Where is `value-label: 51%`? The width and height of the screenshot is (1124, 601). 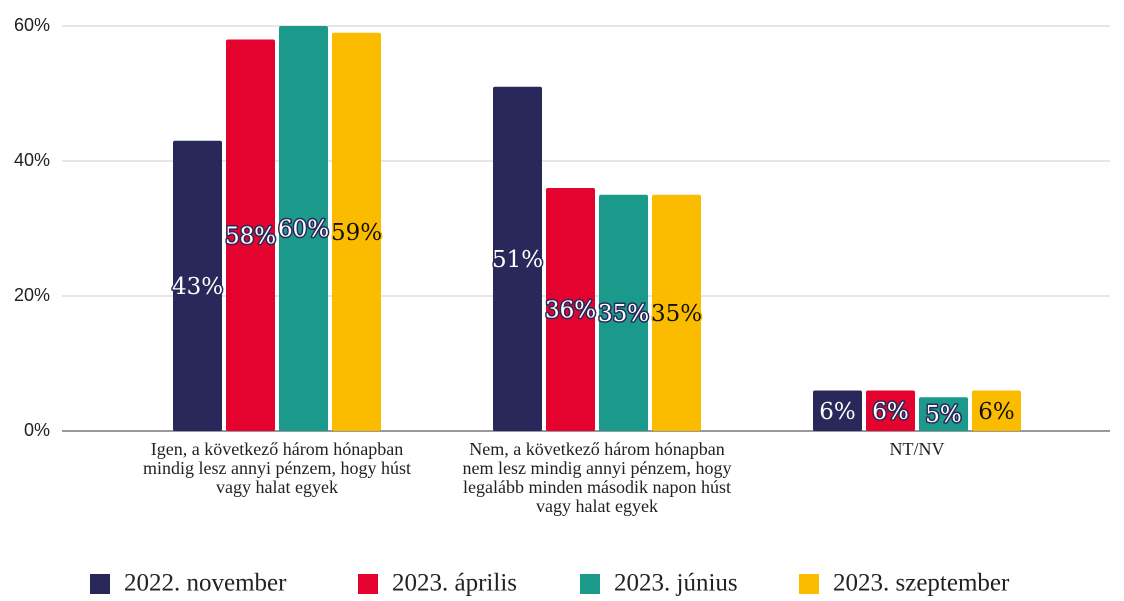
value-label: 51% is located at coordinates (517, 260).